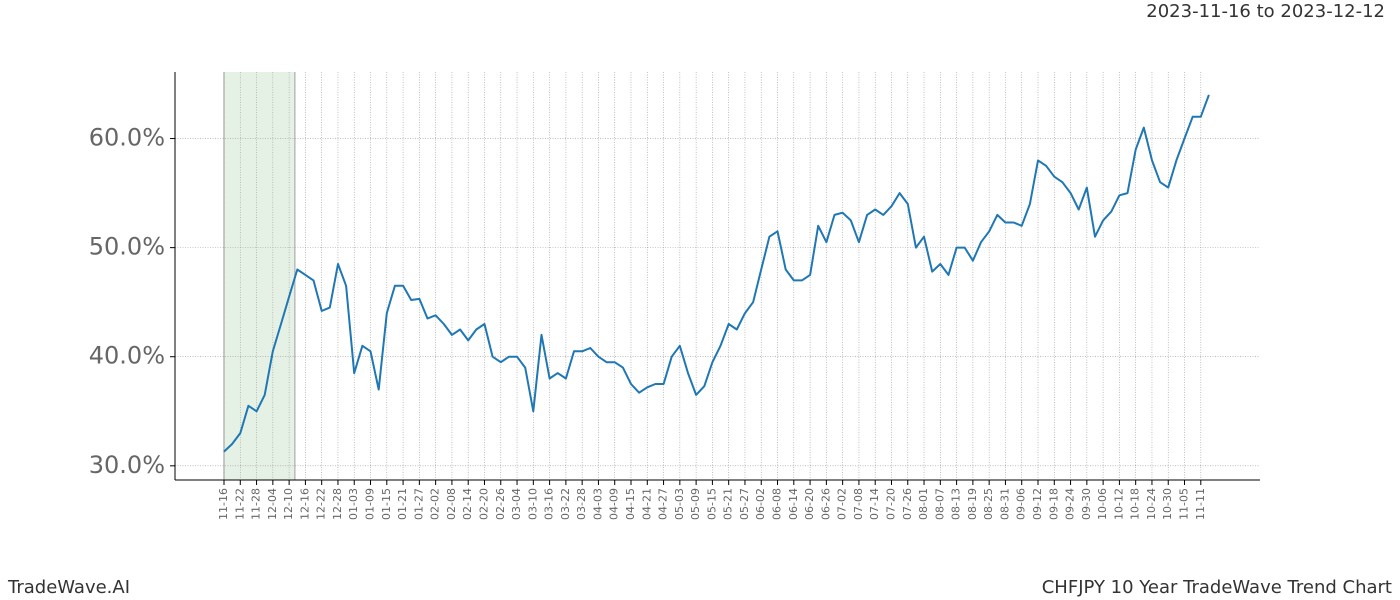 This screenshot has width=1400, height=600. I want to click on x-tick-label: 10-06, so click(1102, 504).